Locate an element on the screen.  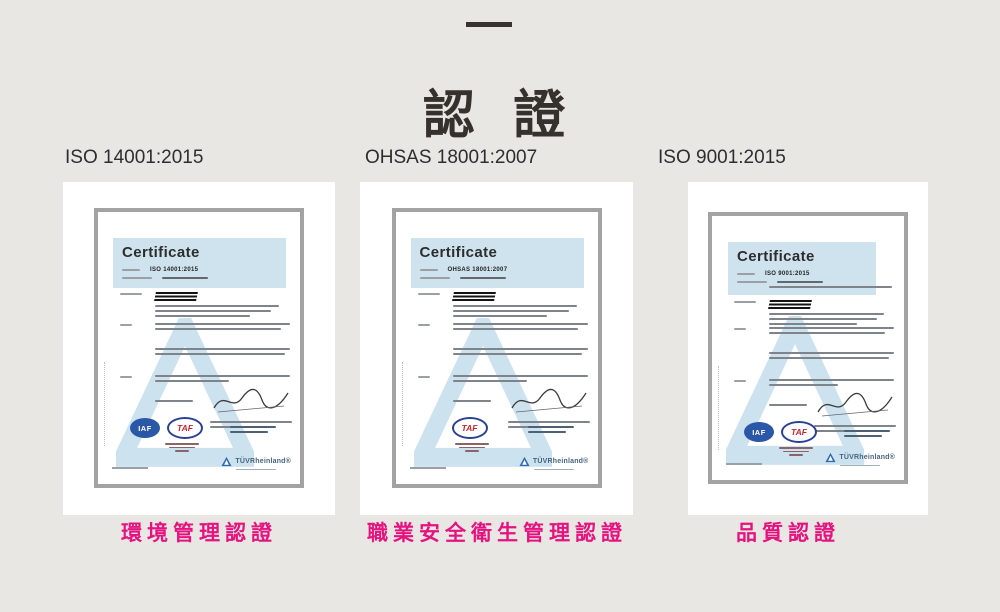
certificate-standard-value: OHSAS 18001:2007 is located at coordinates (477, 270).